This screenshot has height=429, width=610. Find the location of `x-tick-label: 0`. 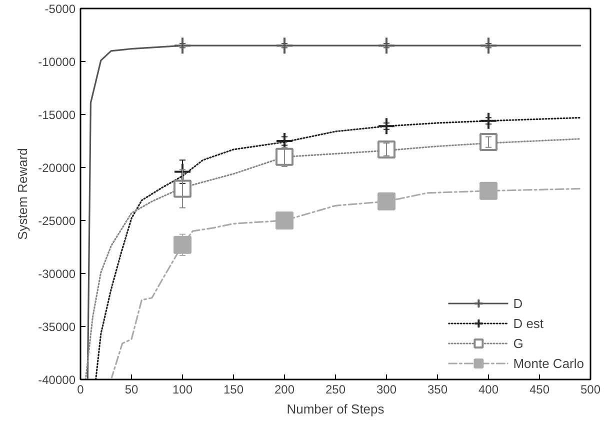

x-tick-label: 0 is located at coordinates (80, 389).